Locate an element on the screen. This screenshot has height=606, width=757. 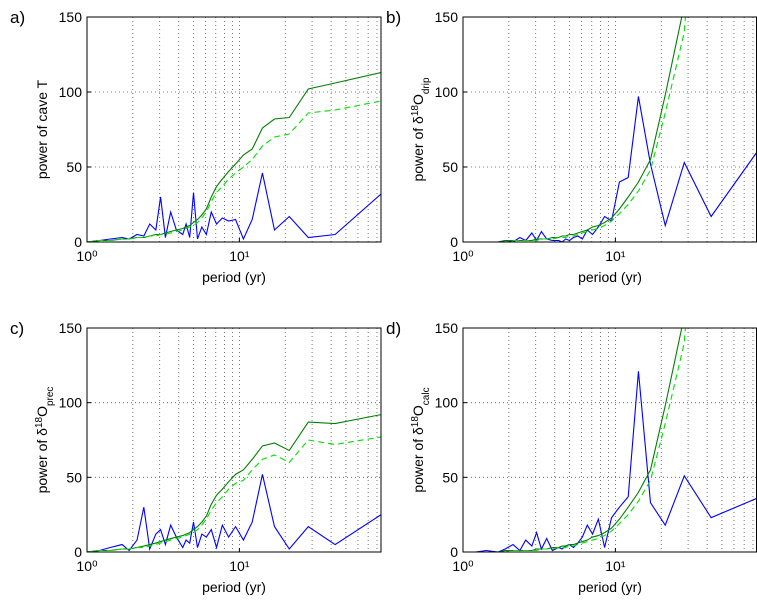
y-axis-label-part: calc is located at coordinates (426, 396).